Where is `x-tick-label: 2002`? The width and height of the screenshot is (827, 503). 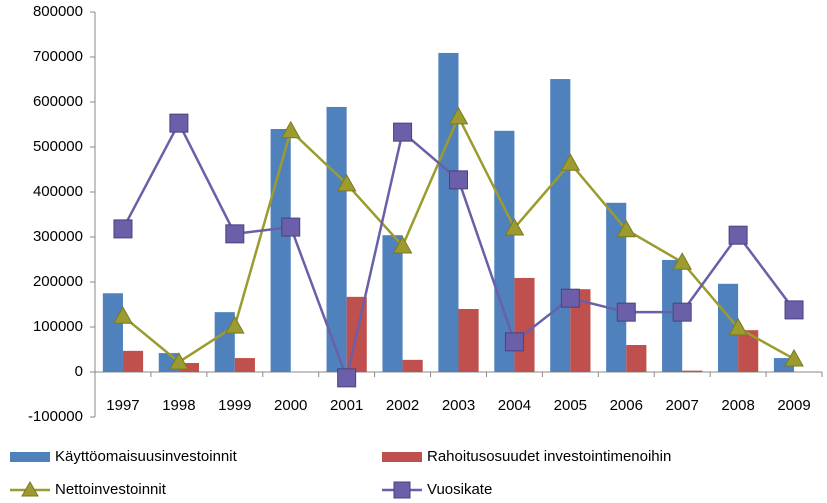 x-tick-label: 2002 is located at coordinates (402, 405).